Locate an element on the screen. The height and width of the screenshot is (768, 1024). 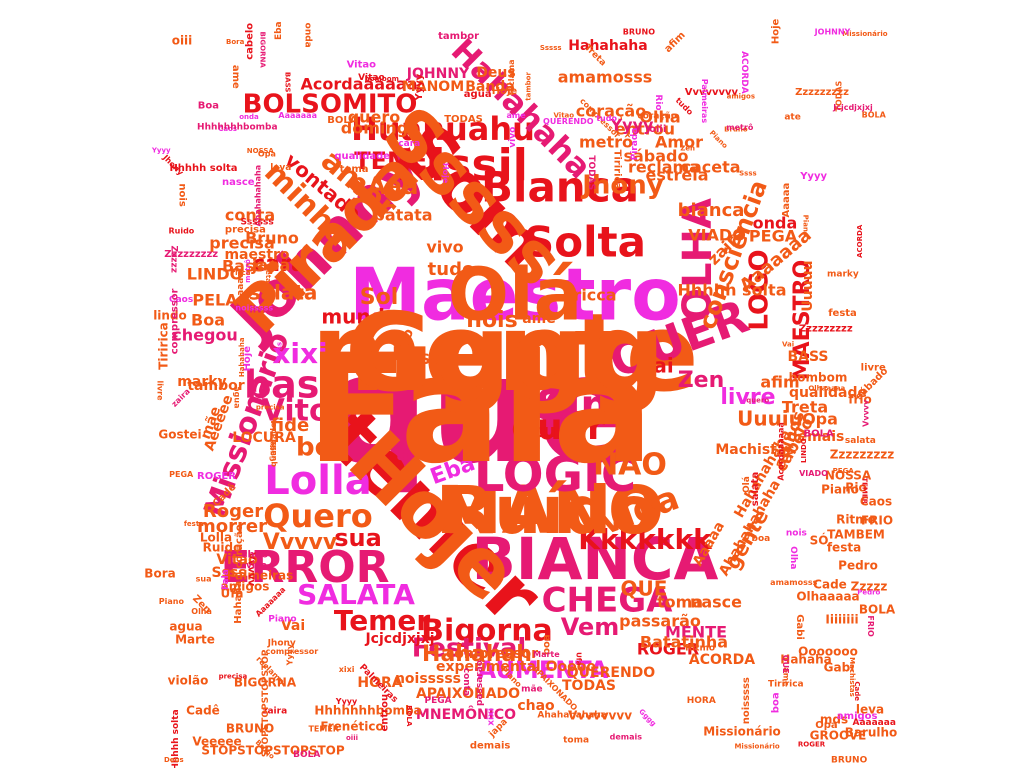
cloud-word: Quero is located at coordinates (317, 516).